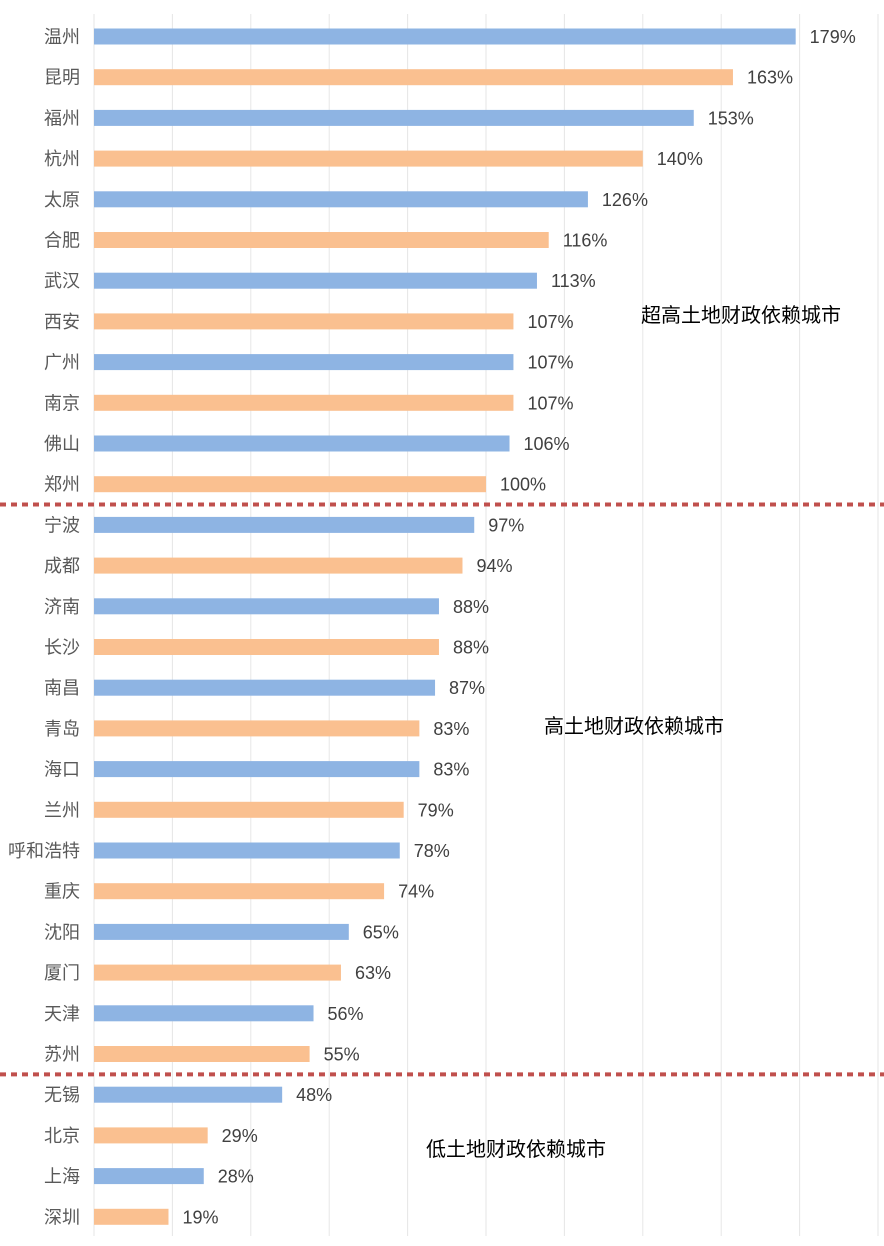 The image size is (884, 1246). I want to click on category-label: 呼和浩特, so click(44, 851).